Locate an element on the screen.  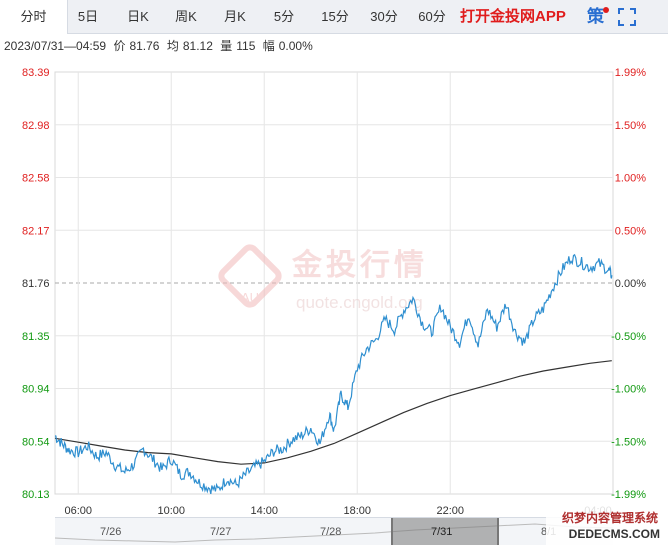
tab-daily-k: 日K is located at coordinates (138, 16).